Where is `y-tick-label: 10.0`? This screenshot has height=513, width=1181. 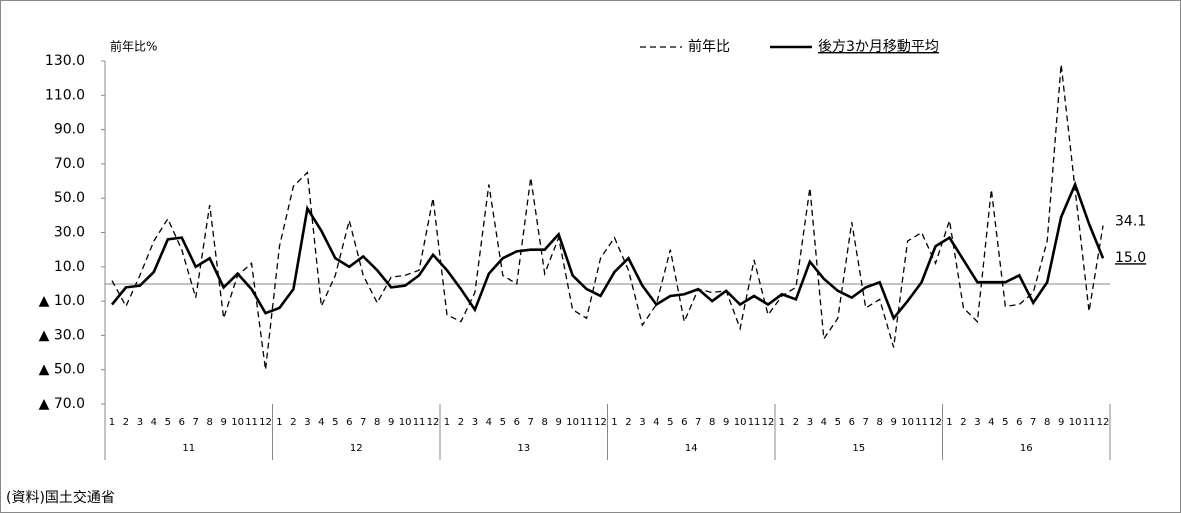 y-tick-label: 10.0 is located at coordinates (69, 267).